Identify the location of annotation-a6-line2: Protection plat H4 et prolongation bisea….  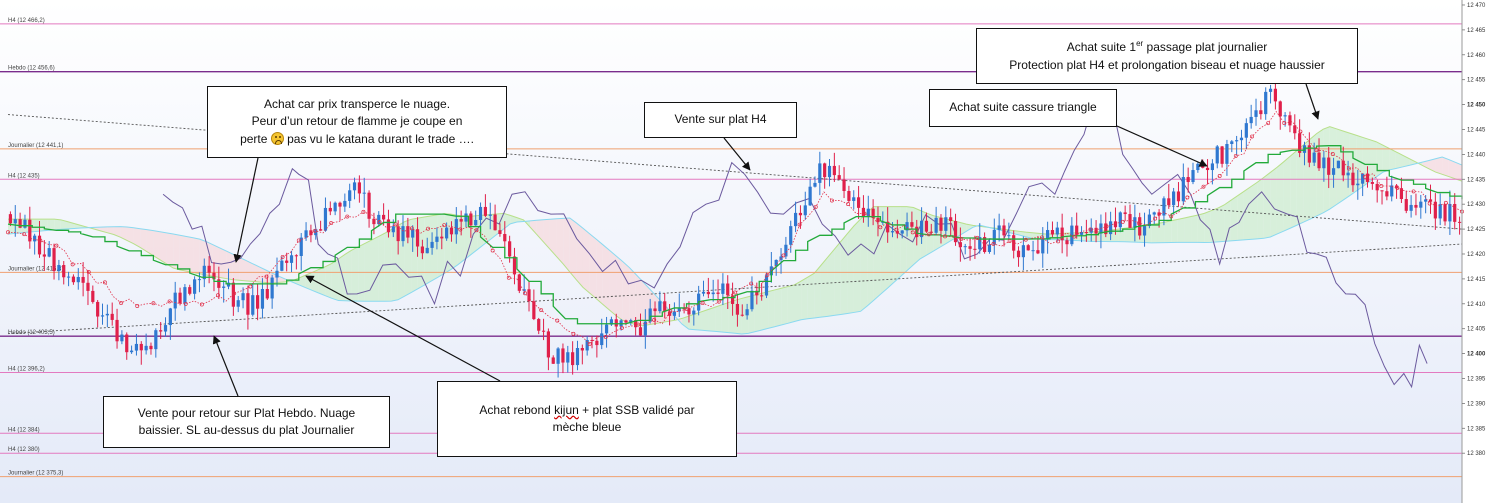
(1167, 64).